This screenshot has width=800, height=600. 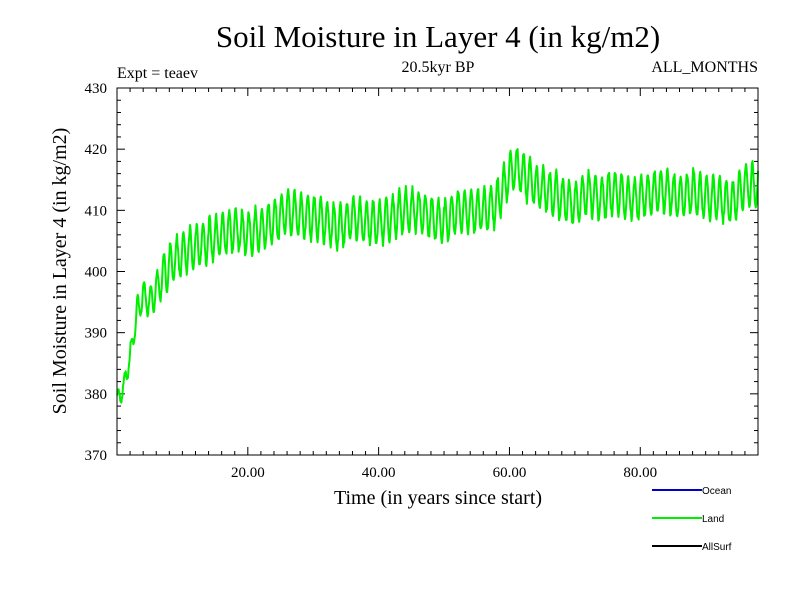 What do you see at coordinates (438, 498) in the screenshot?
I see `x-axis-label: Time (in years since start)` at bounding box center [438, 498].